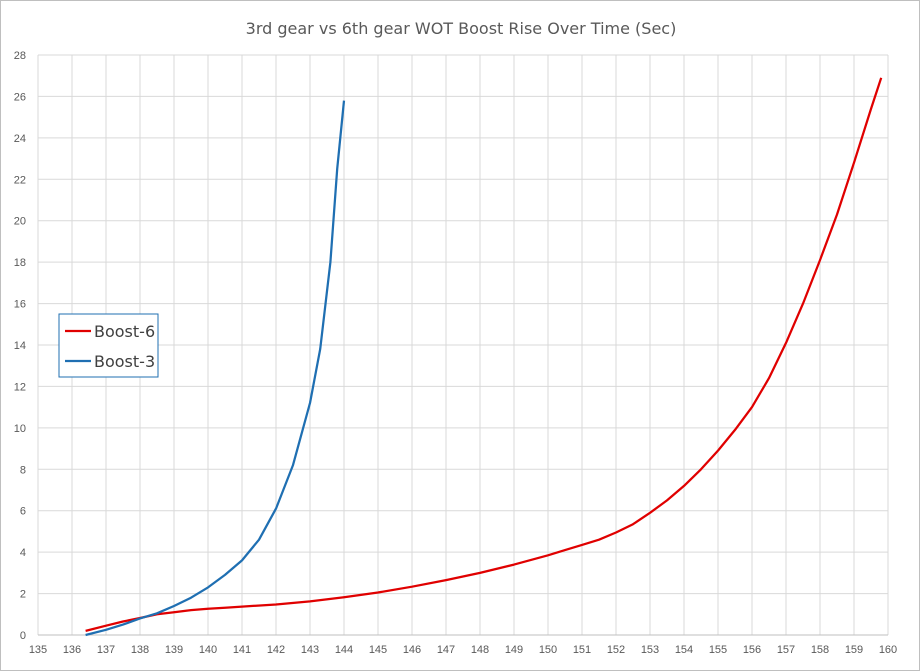 Image resolution: width=920 pixels, height=672 pixels. I want to click on y-tick-label: 14, so click(20, 346).